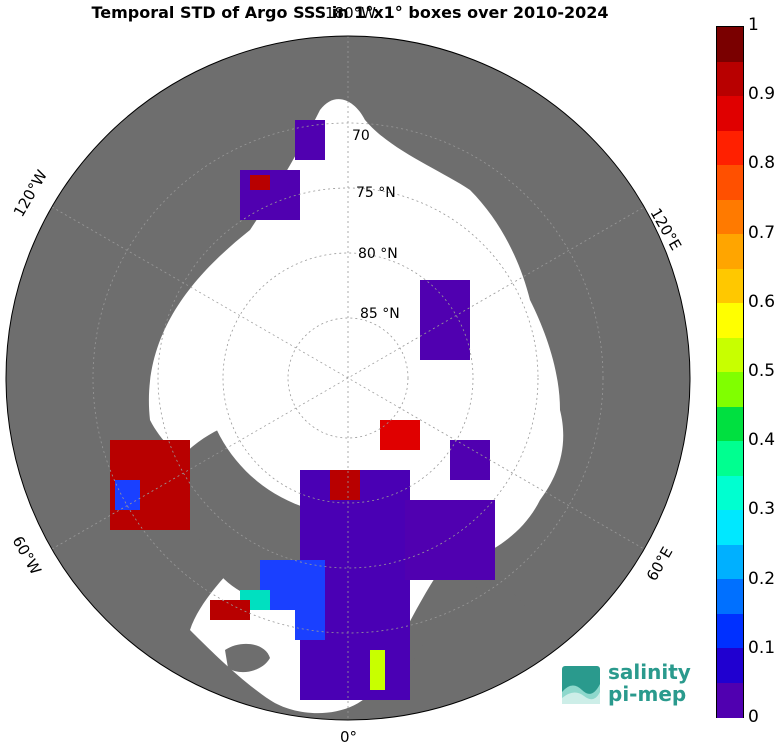 Image resolution: width=780 pixels, height=747 pixels. Describe the element at coordinates (762, 647) in the screenshot. I see `colorbar-tick-label: 0.1` at that location.